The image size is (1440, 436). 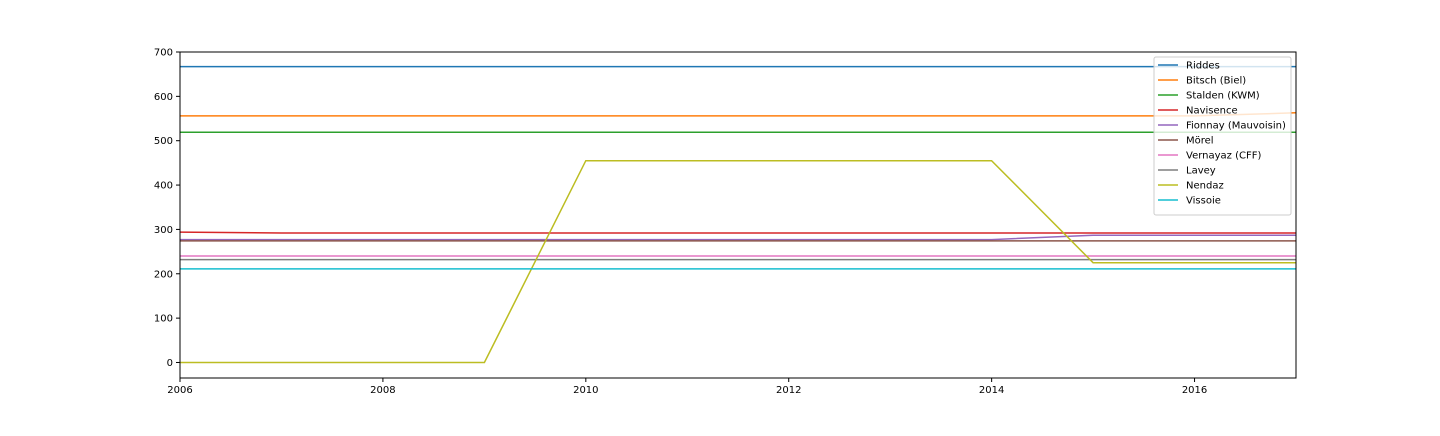 What do you see at coordinates (163, 53) in the screenshot?
I see `y-tick-label-7: 700` at bounding box center [163, 53].